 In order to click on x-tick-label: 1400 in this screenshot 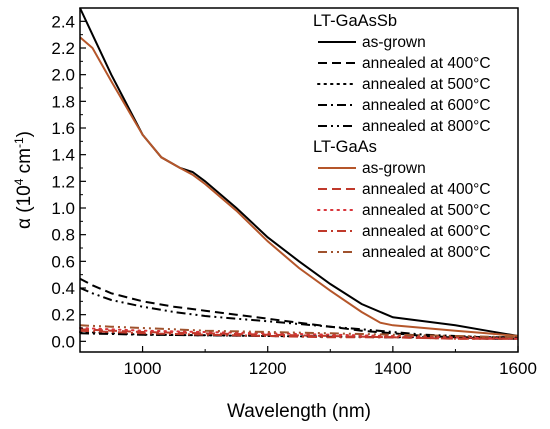, I will do `click(393, 368)`.